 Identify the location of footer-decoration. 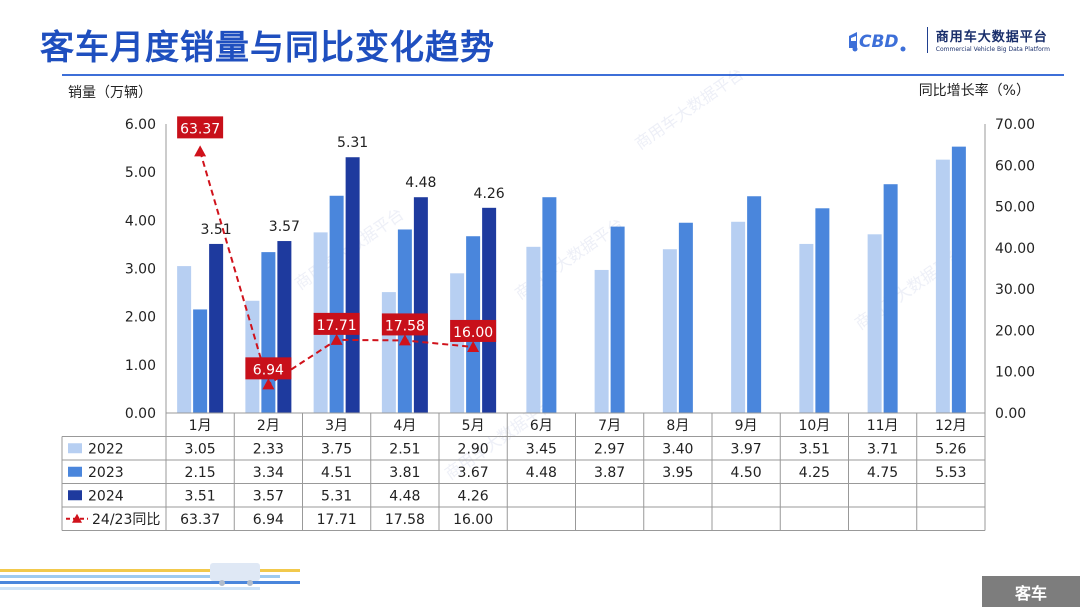
(150, 576).